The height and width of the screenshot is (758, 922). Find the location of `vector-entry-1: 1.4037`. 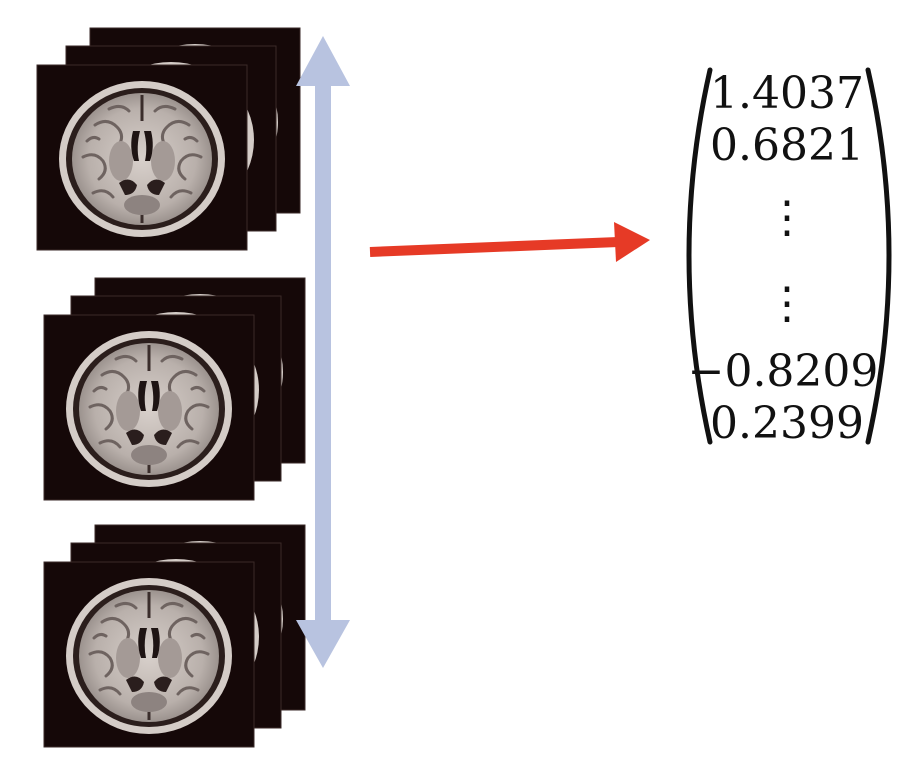

vector-entry-1: 1.4037 is located at coordinates (787, 93).